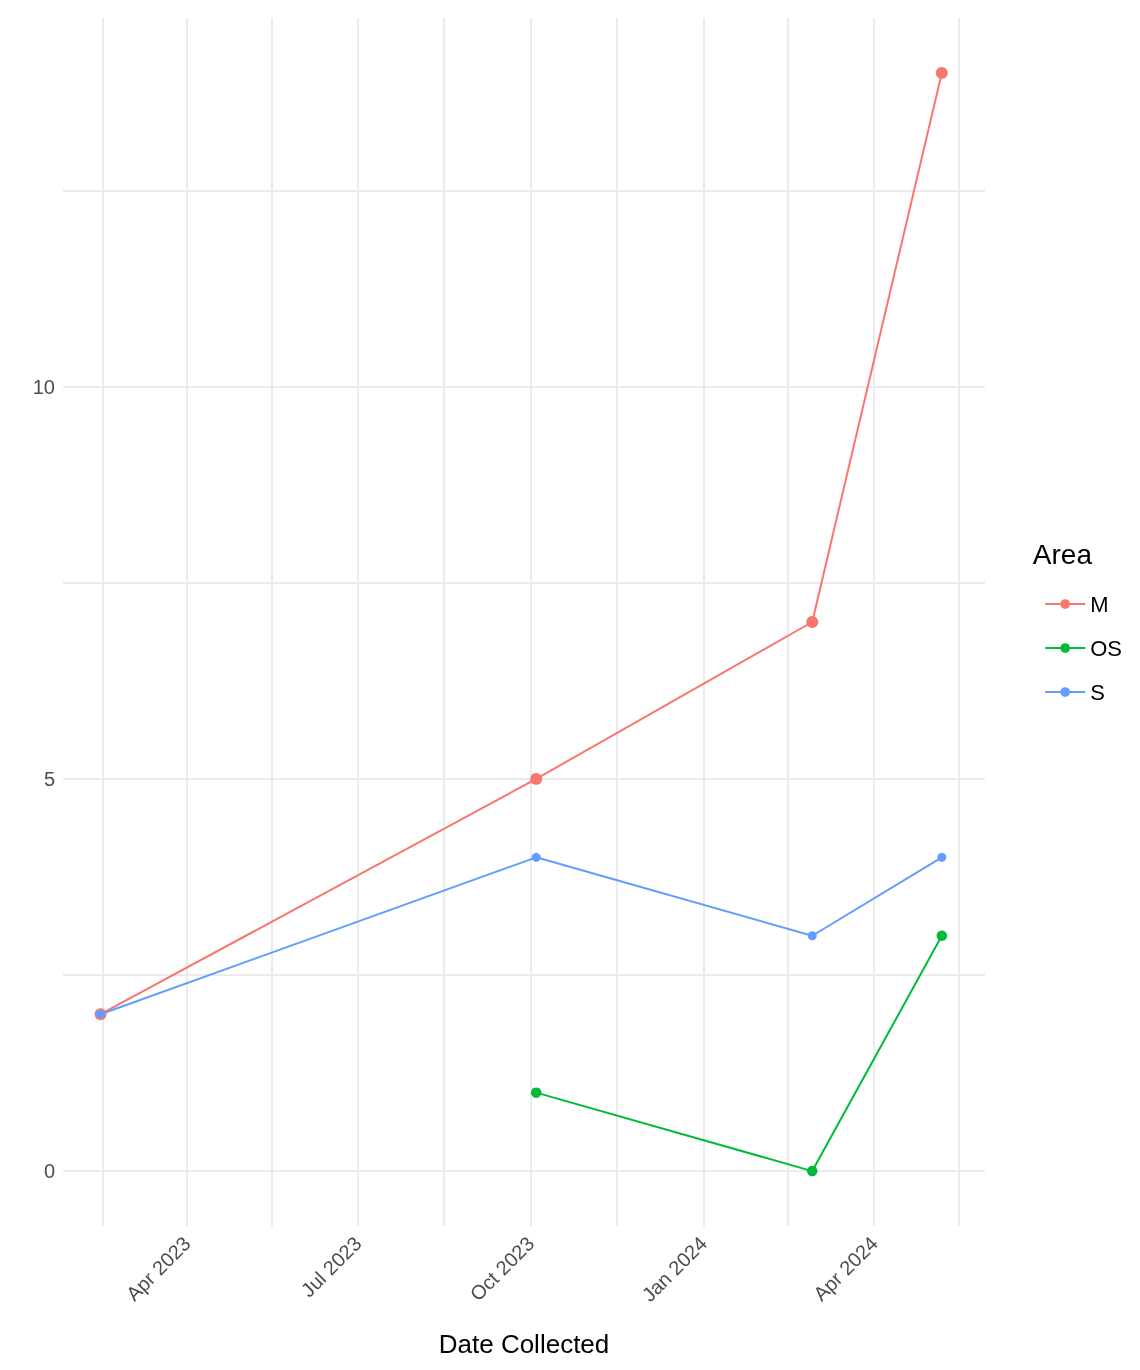 The height and width of the screenshot is (1370, 1140). What do you see at coordinates (1099, 604) in the screenshot?
I see `legend-label: M` at bounding box center [1099, 604].